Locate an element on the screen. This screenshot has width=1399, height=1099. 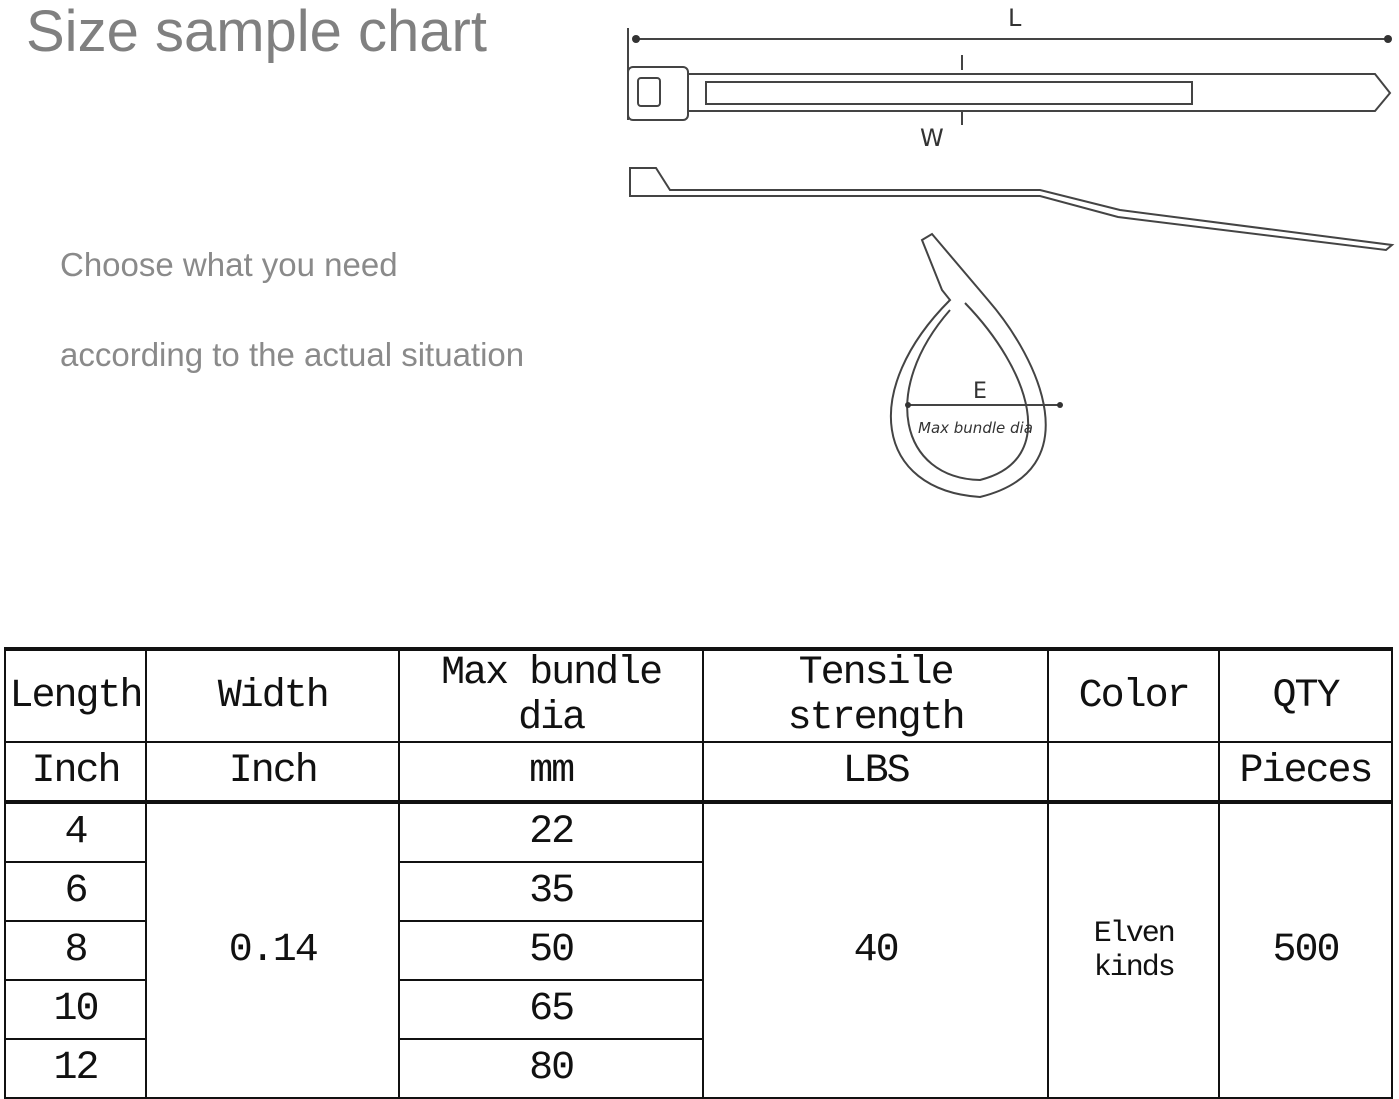
diameter-label: E is located at coordinates (980, 391).